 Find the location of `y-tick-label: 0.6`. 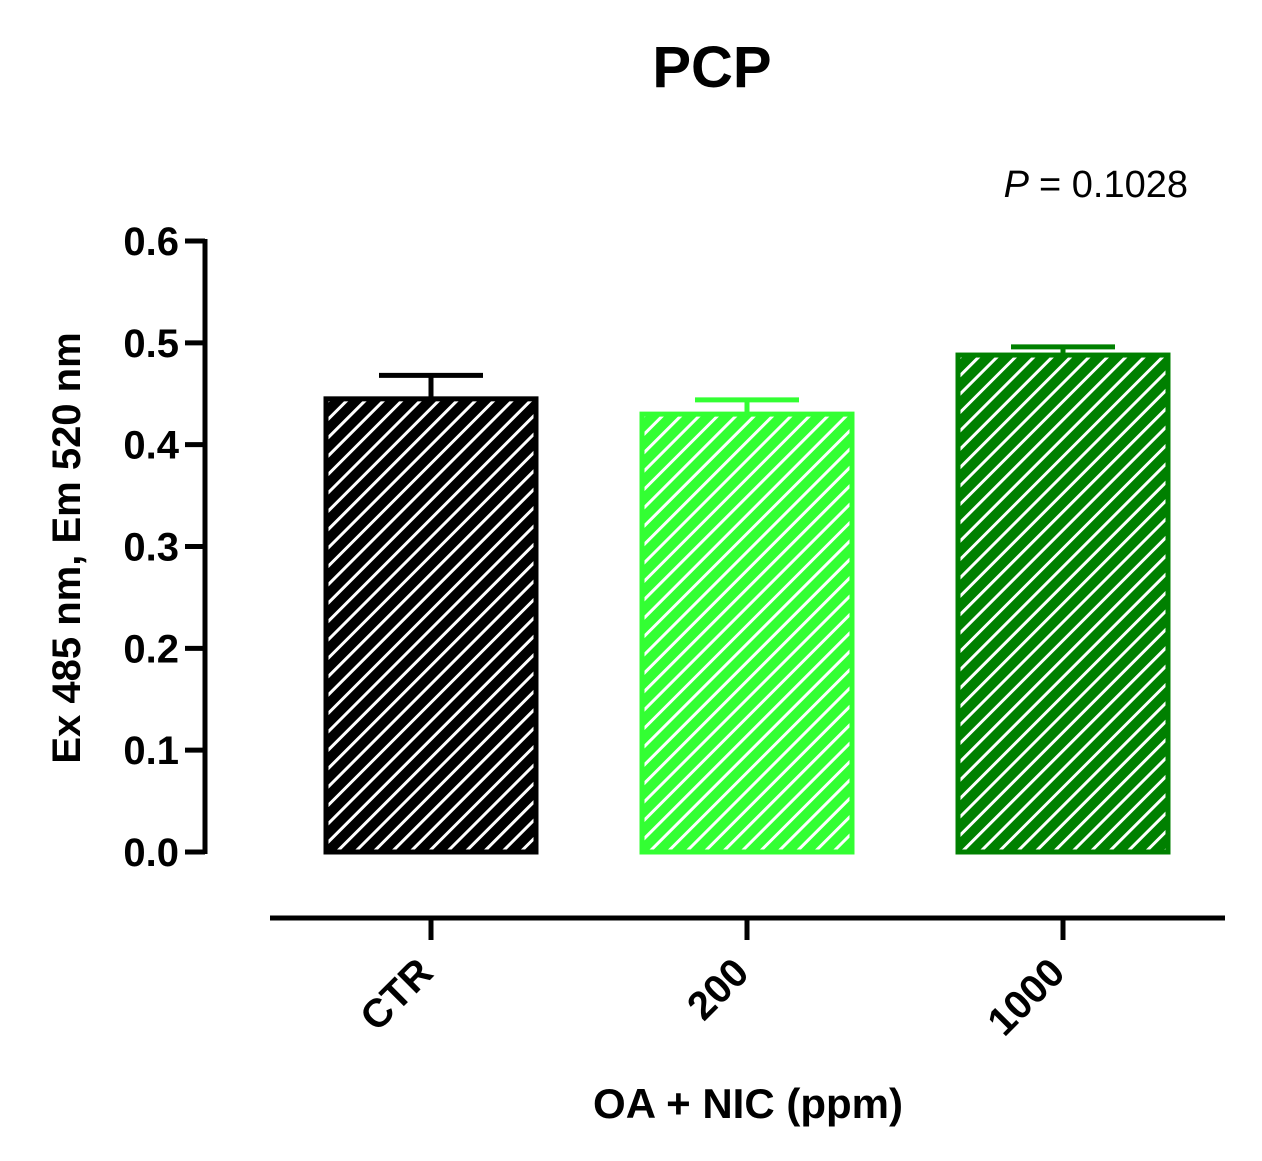

y-tick-label: 0.6 is located at coordinates (151, 242).